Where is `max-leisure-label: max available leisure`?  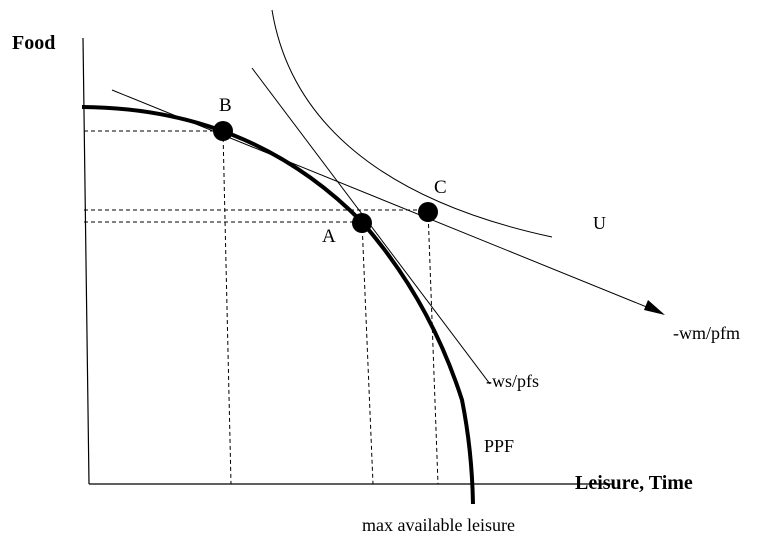 max-leisure-label: max available leisure is located at coordinates (438, 525).